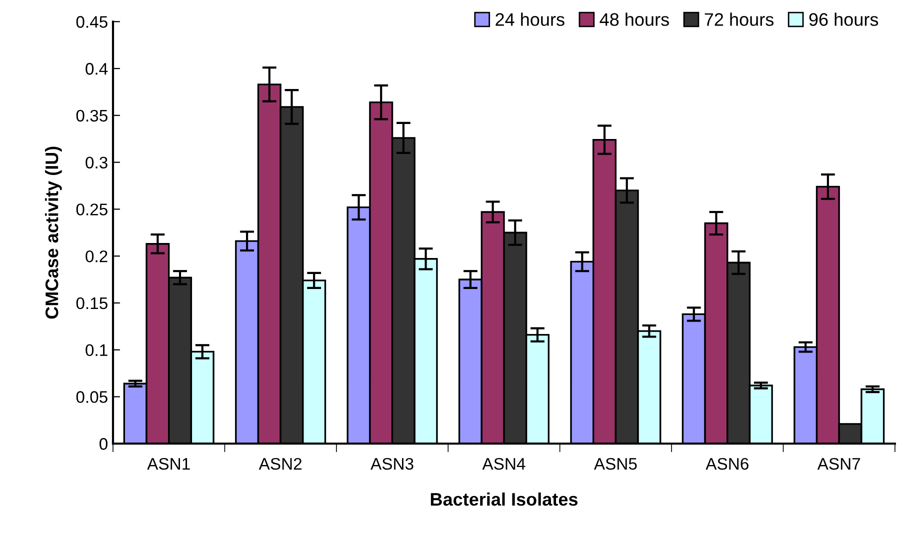 This screenshot has width=904, height=541. What do you see at coordinates (504, 499) in the screenshot?
I see `x-axis-title: Bacterial Isolates` at bounding box center [504, 499].